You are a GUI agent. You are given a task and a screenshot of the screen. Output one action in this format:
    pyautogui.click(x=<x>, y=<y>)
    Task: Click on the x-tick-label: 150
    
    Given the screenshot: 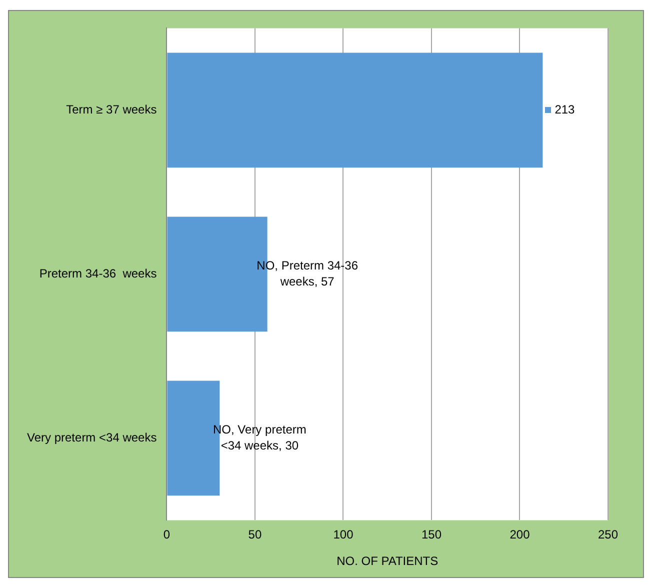 What is the action you would take?
    pyautogui.click(x=431, y=535)
    